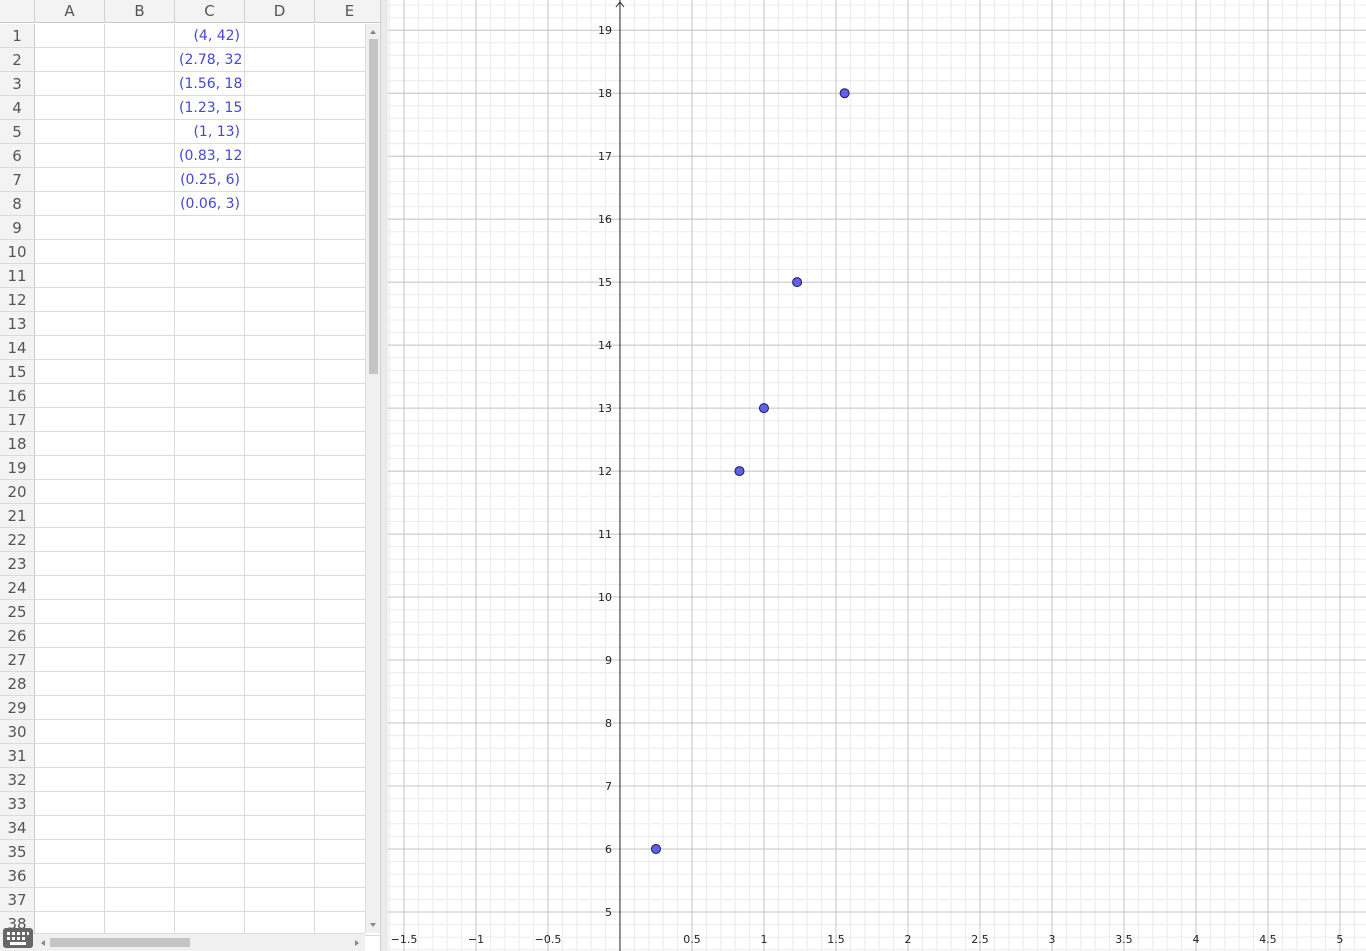 Image resolution: width=1366 pixels, height=951 pixels. What do you see at coordinates (373, 925) in the screenshot?
I see `scroll-down` at bounding box center [373, 925].